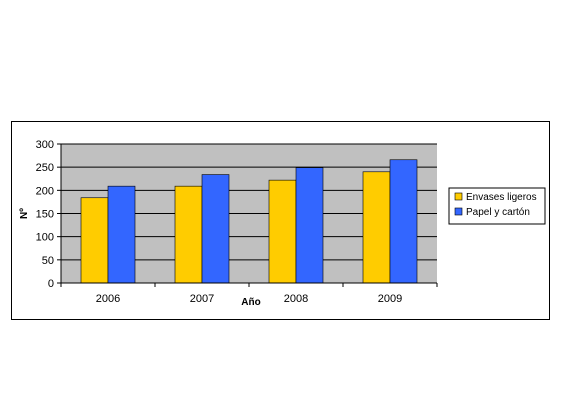  What do you see at coordinates (215, 229) in the screenshot?
I see `bar-papel-2007` at bounding box center [215, 229].